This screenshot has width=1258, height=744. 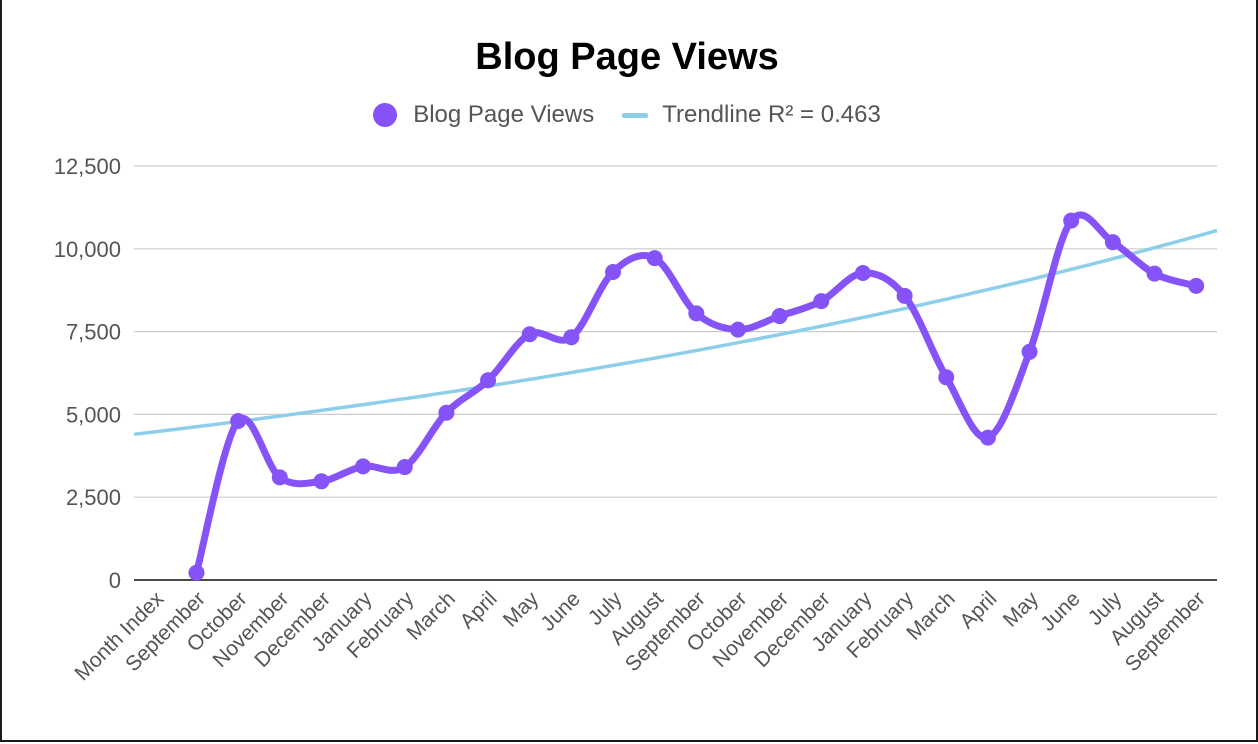 I want to click on legend-label-blog-page-views: Blog Page Views, so click(x=504, y=114).